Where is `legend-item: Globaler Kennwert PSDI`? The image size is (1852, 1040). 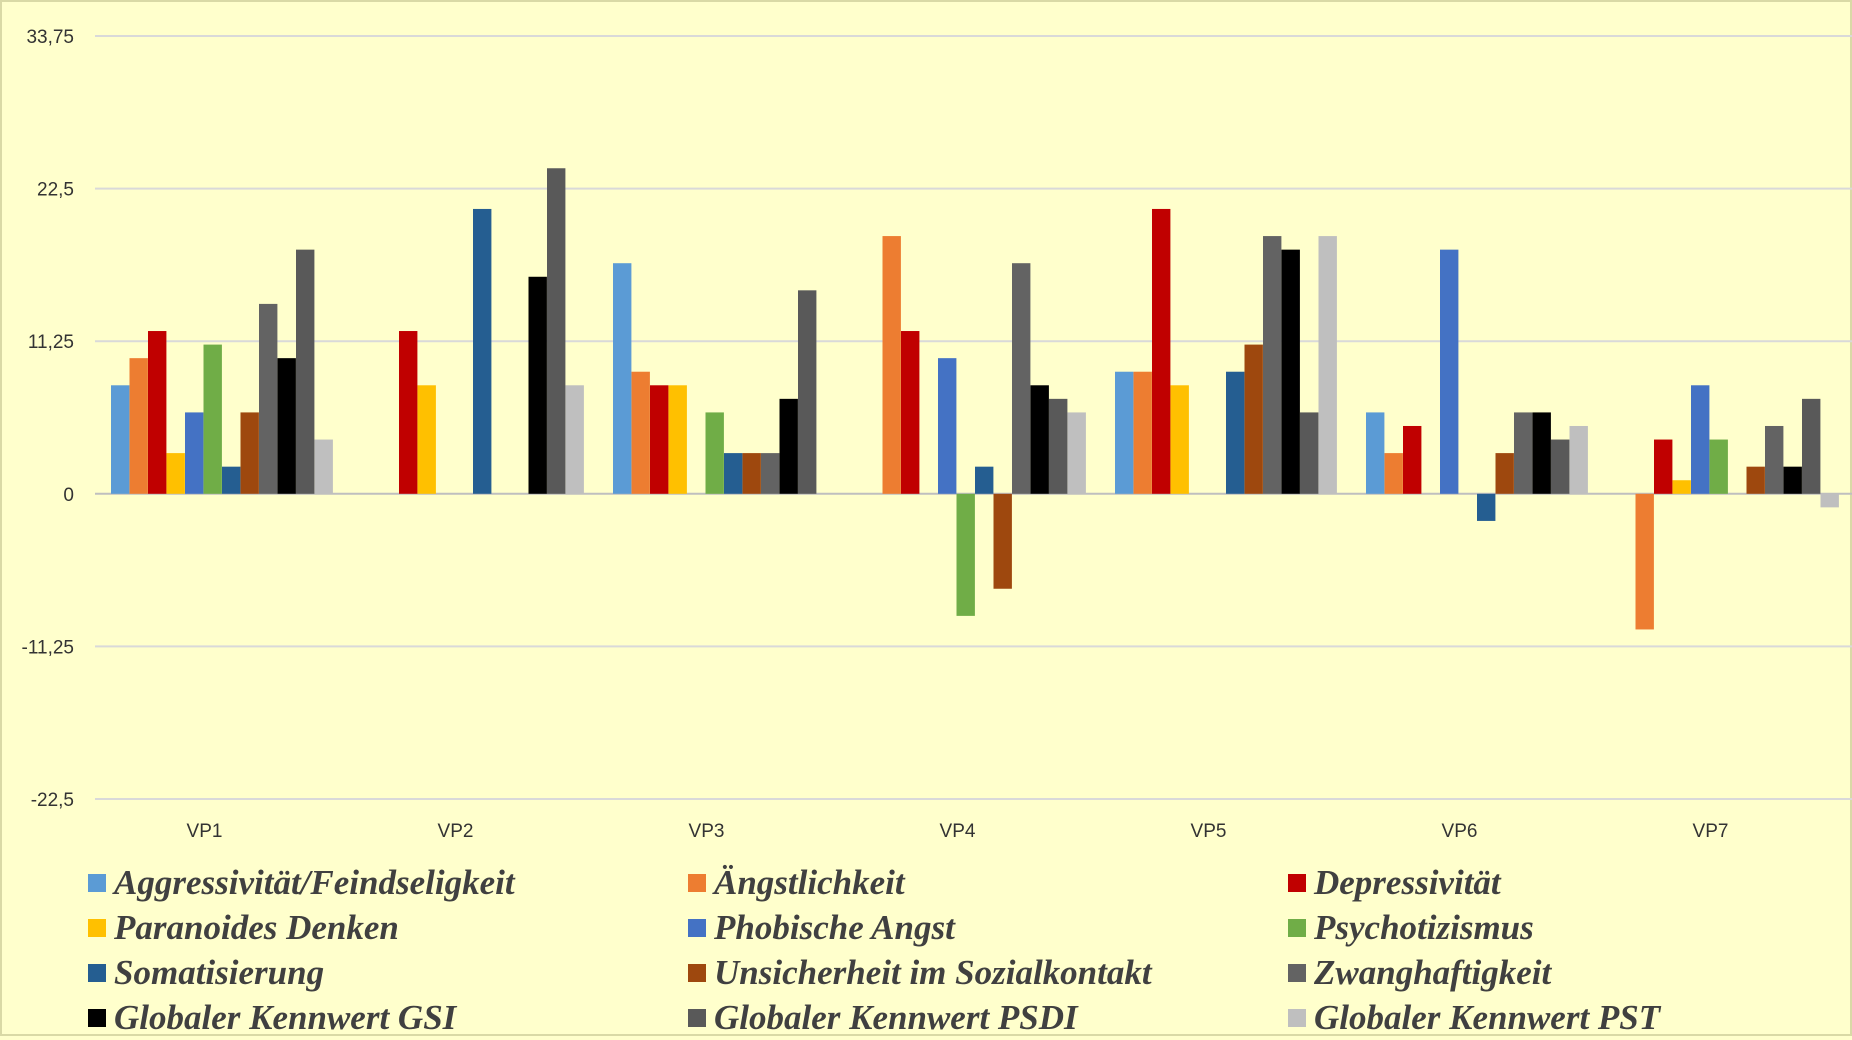
legend-item: Globaler Kennwert PSDI is located at coordinates (988, 1017).